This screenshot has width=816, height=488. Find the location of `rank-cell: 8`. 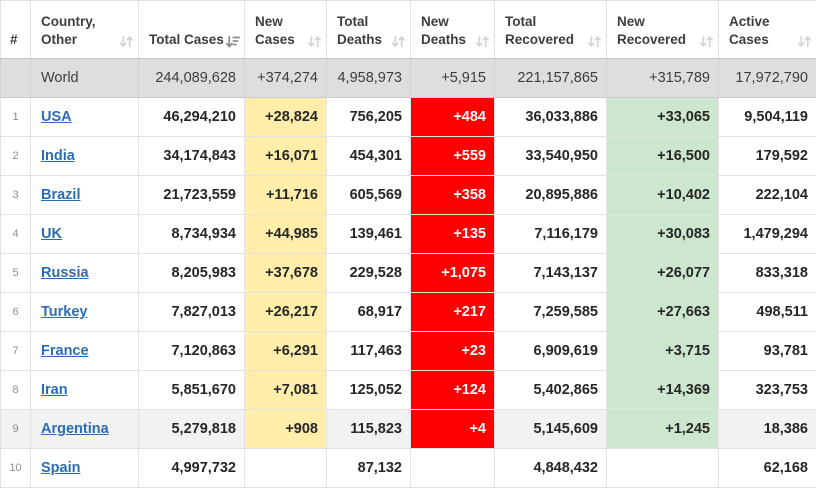

rank-cell: 8 is located at coordinates (16, 390).